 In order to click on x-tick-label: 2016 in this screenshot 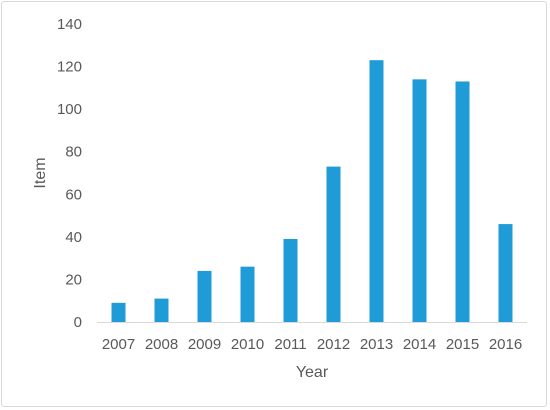, I will do `click(505, 344)`.